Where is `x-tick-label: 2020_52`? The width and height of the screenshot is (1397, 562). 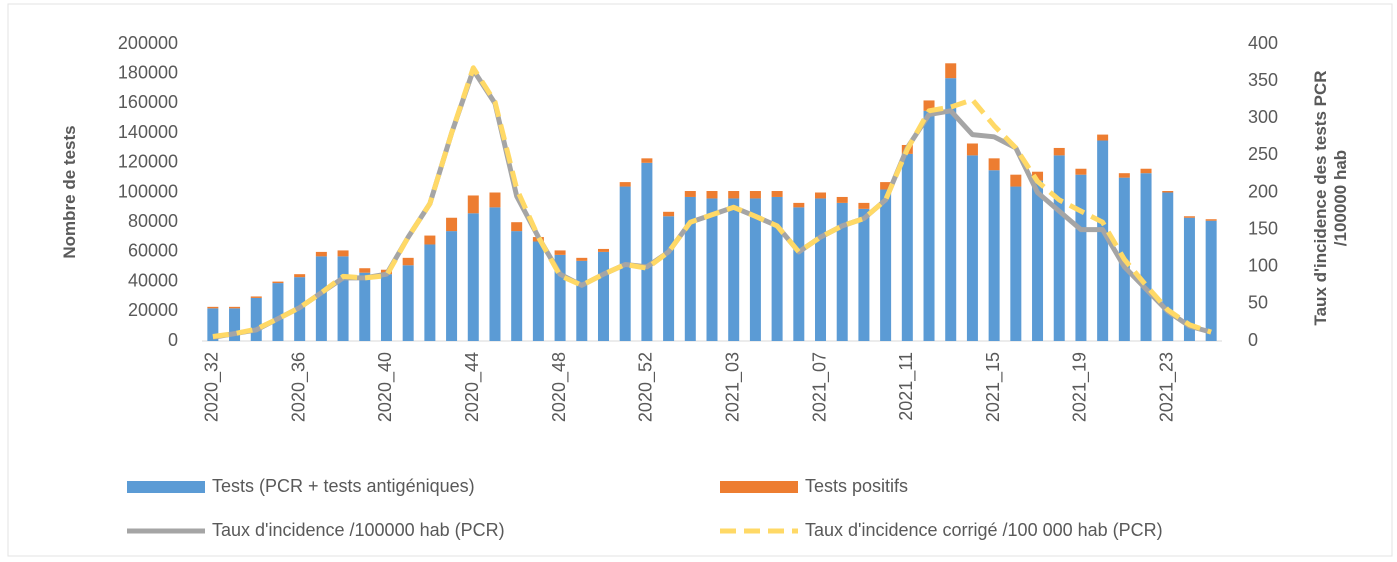 x-tick-label: 2020_52 is located at coordinates (646, 387).